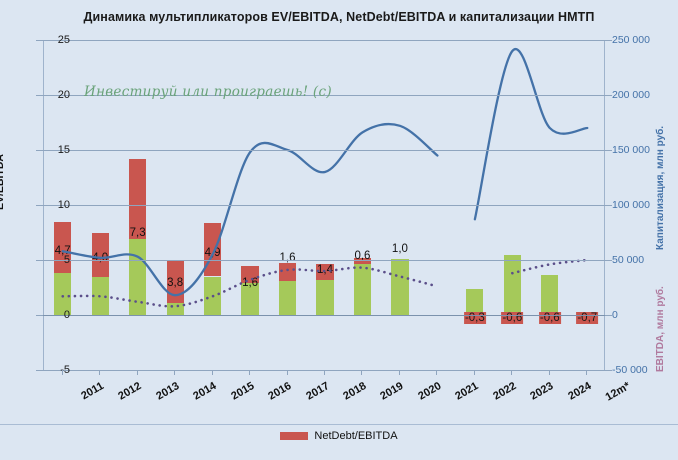  Describe the element at coordinates (130, 391) in the screenshot. I see `x-axis-tick-label: 2012` at that location.